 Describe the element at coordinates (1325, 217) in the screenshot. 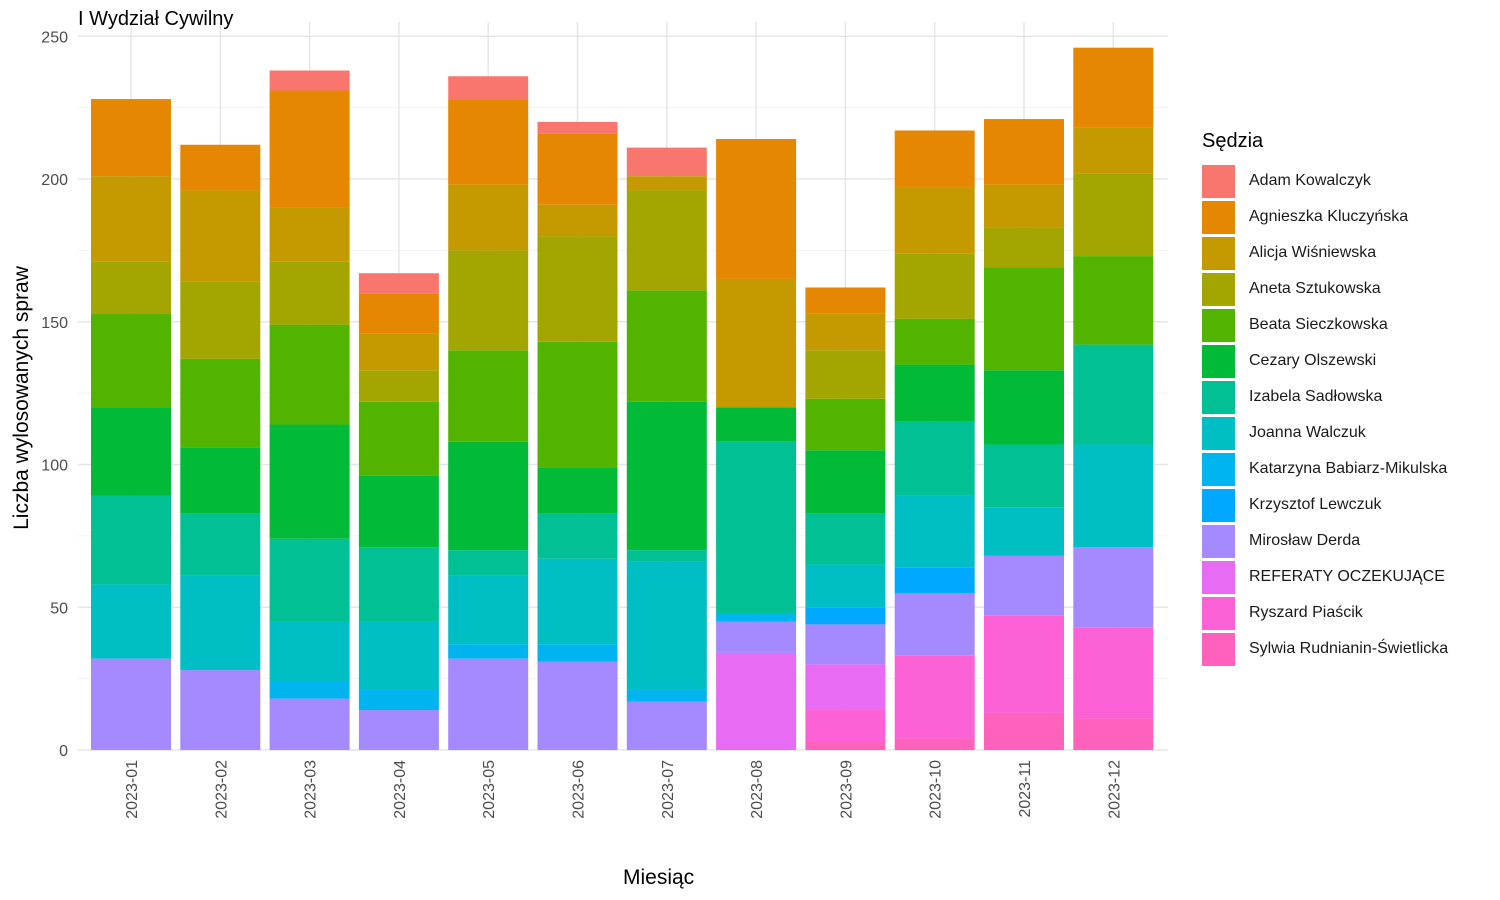

I see `legend-item: Agnieszka Kluczyńska` at that location.